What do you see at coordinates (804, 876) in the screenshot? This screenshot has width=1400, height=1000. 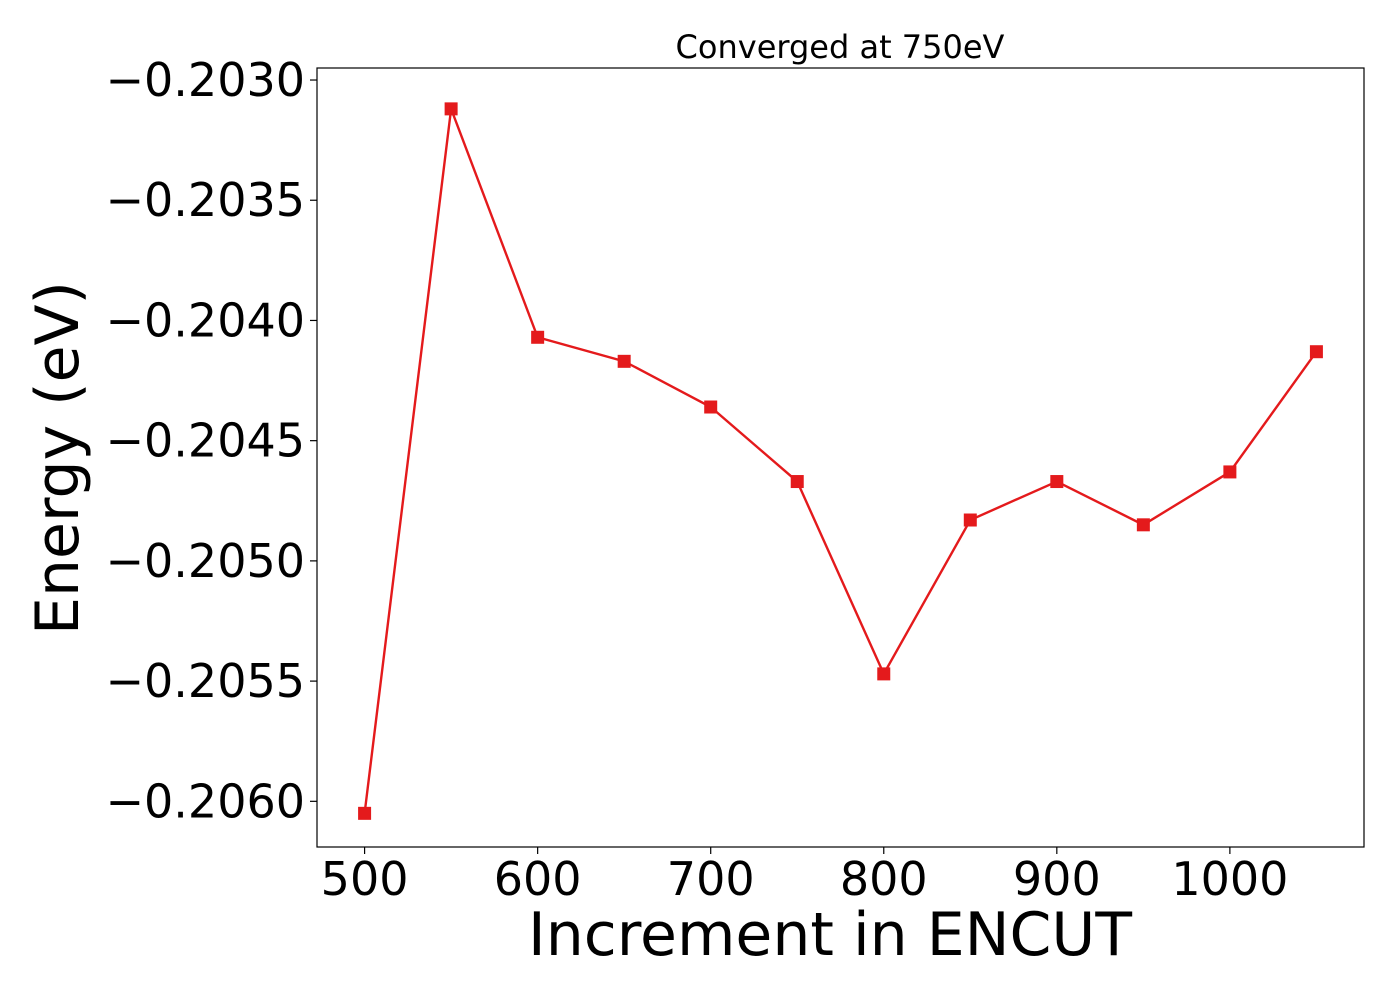 I see `x-axis: 500 600 700 800 900 1000` at bounding box center [804, 876].